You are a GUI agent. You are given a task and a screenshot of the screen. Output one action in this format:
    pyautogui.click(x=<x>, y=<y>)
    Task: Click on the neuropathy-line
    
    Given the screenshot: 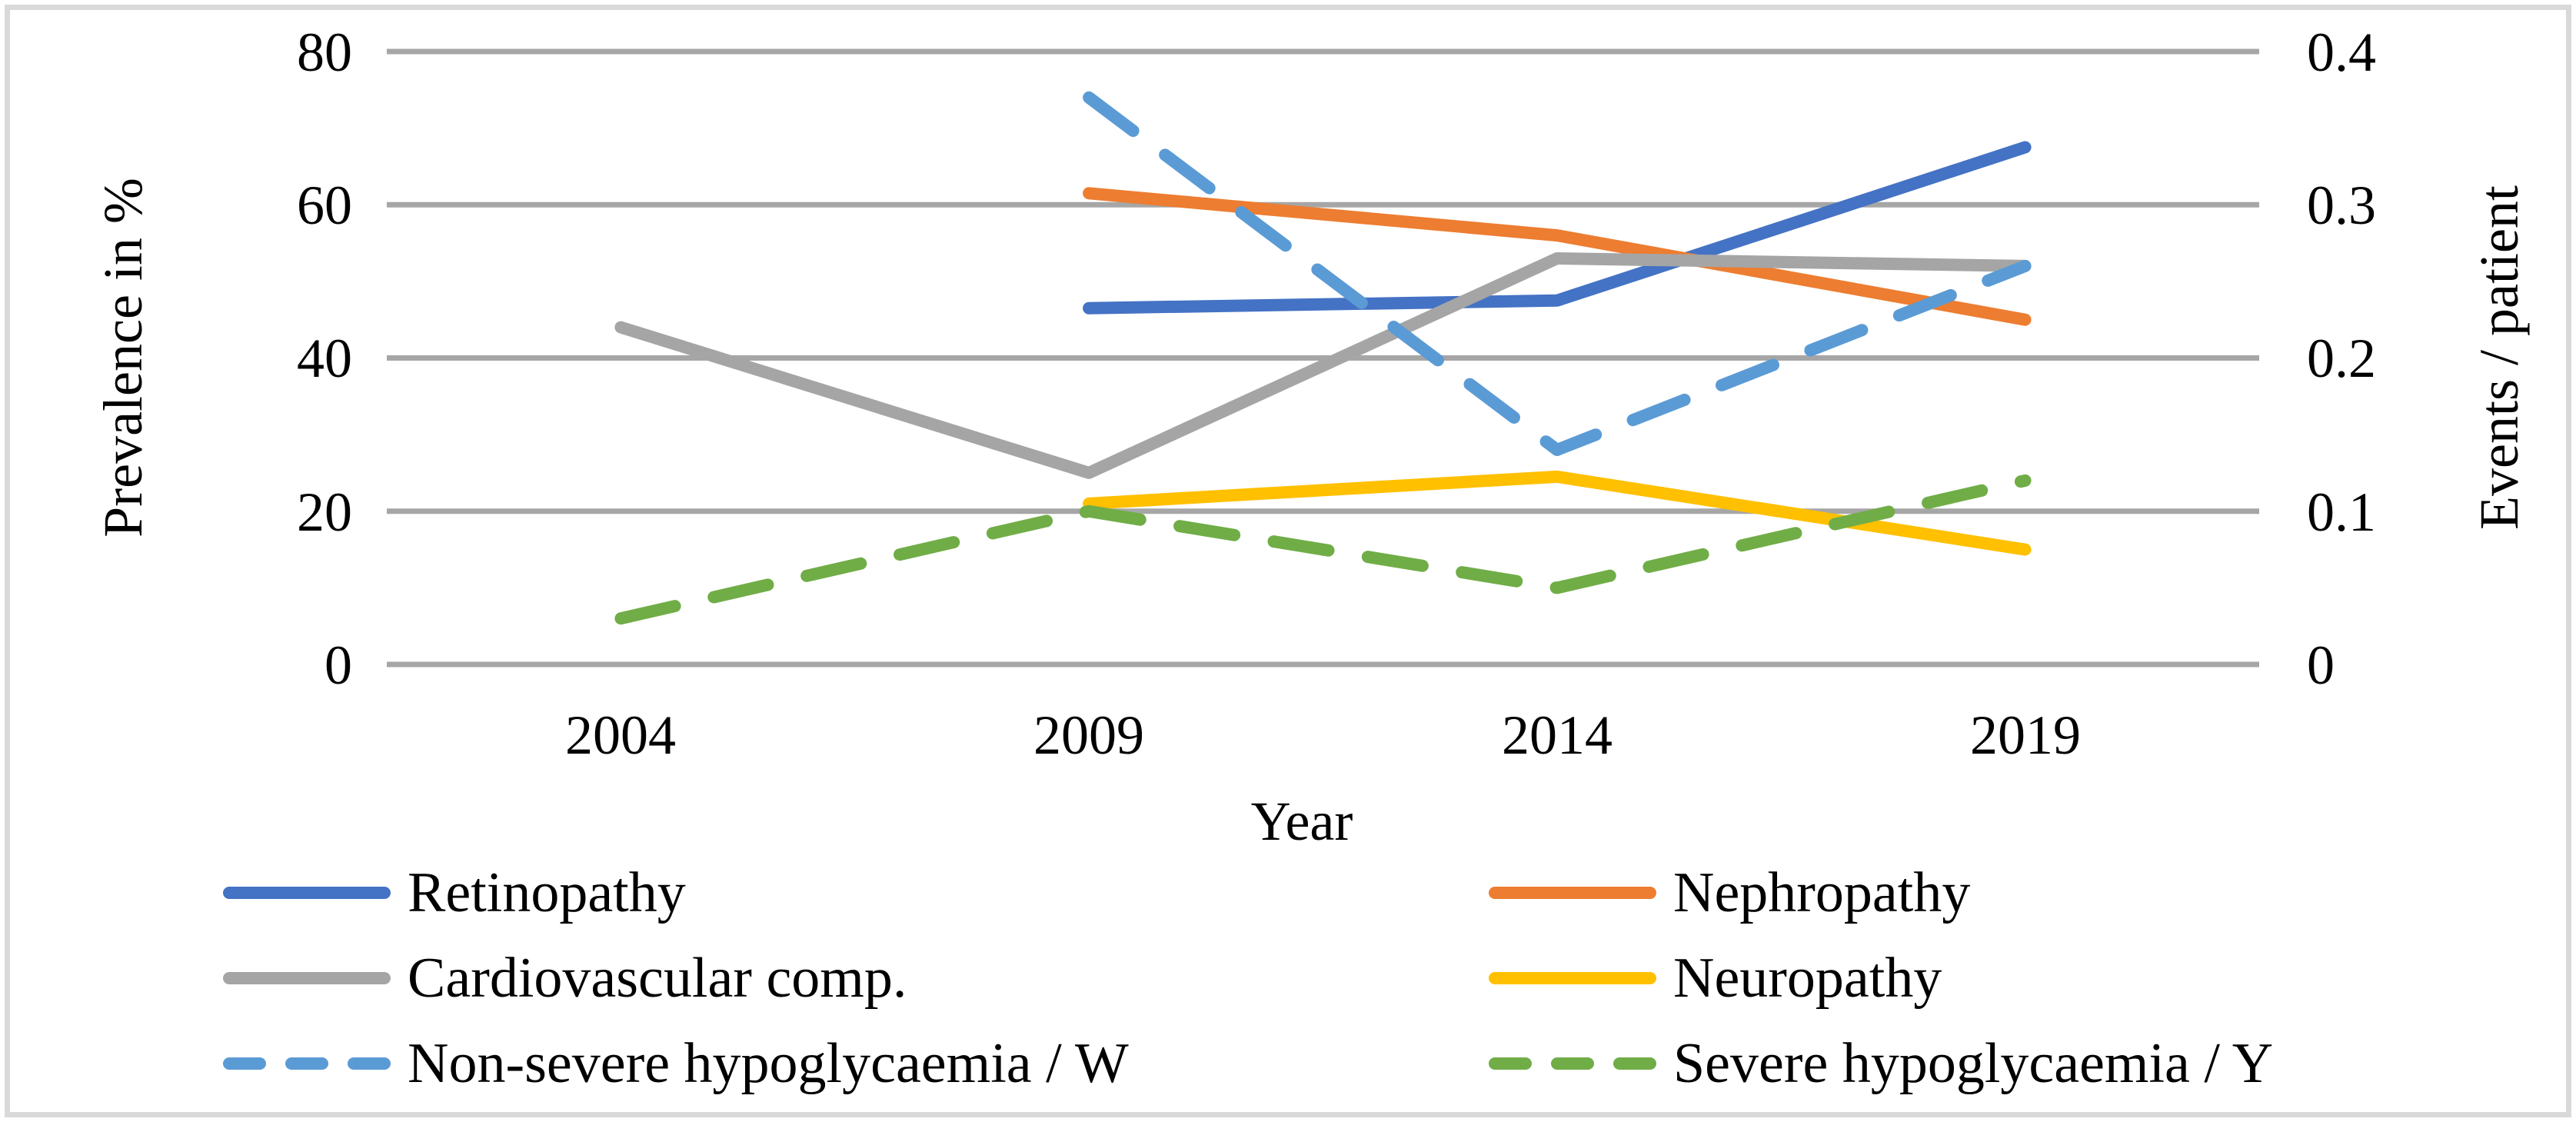 What is the action you would take?
    pyautogui.click(x=1557, y=513)
    